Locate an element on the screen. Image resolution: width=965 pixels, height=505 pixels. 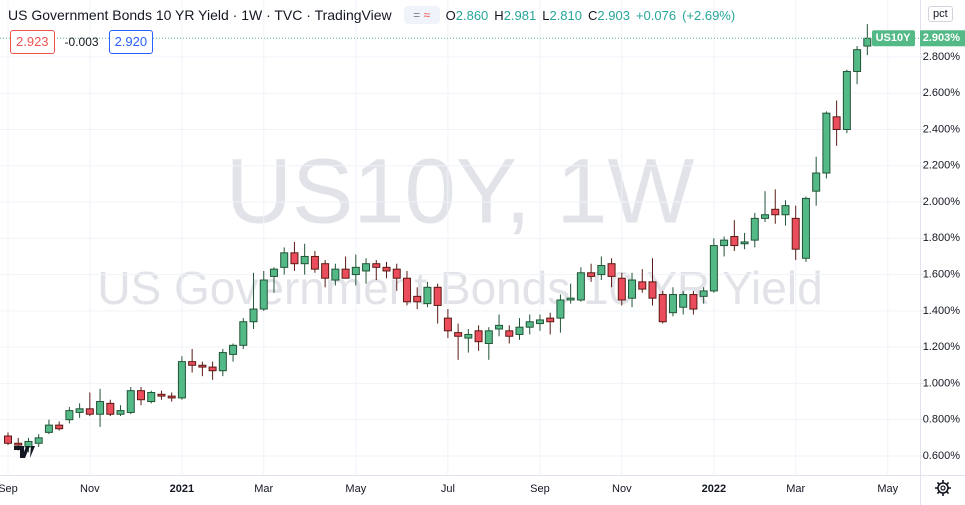
watermark-name: US Government Bonds 10 YR Yield is located at coordinates (459, 288).